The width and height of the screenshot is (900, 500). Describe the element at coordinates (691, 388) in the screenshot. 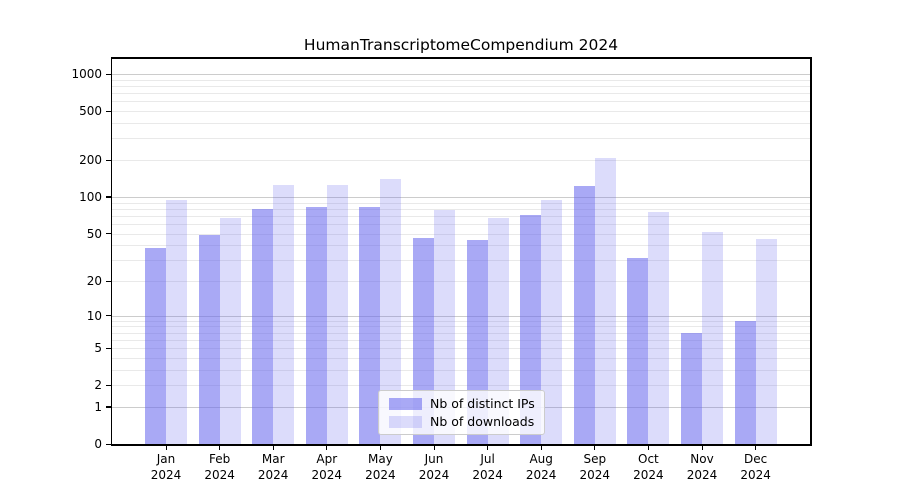

I see `bar-ips-nov` at that location.